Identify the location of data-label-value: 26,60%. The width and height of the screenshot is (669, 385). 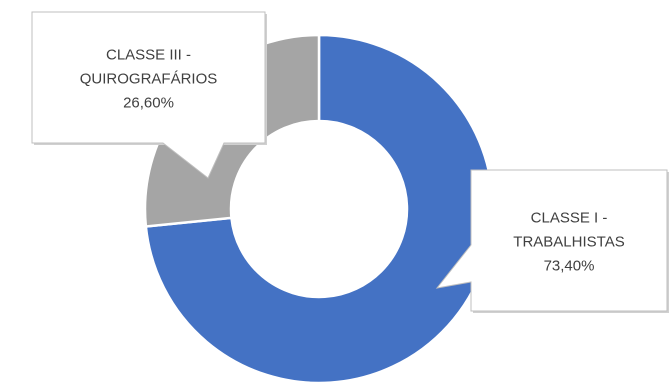
(148, 103).